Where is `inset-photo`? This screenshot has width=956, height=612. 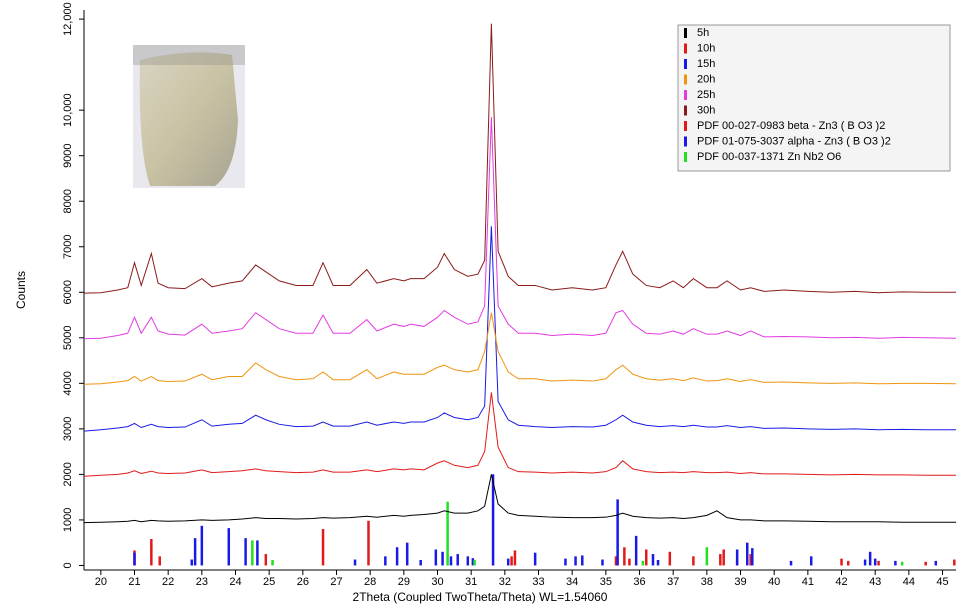
inset-photo is located at coordinates (189, 116).